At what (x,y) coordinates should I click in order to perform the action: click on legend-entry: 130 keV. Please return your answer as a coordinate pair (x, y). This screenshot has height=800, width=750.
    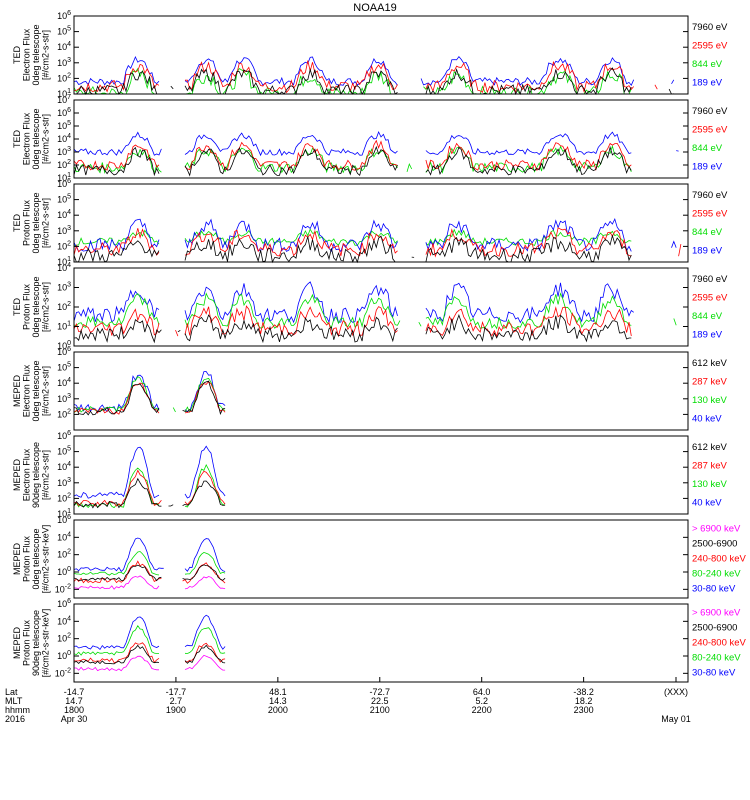
    Looking at the image, I should click on (710, 484).